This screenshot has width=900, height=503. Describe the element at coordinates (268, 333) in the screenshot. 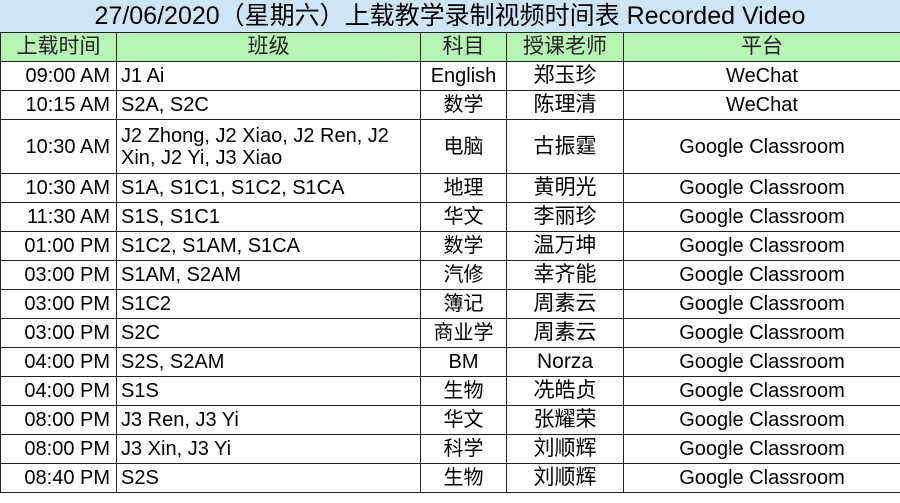

I see `cell-class: S2C` at that location.